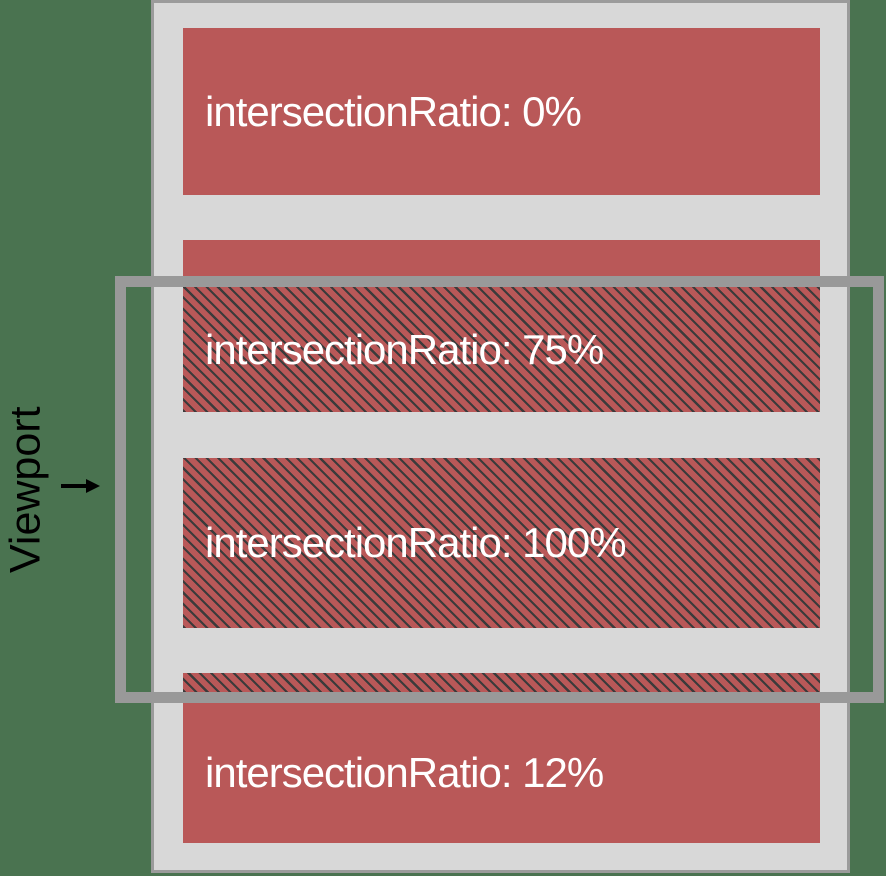  I want to click on target-box-0-percent: intersectionRatio: 0%, so click(501, 111).